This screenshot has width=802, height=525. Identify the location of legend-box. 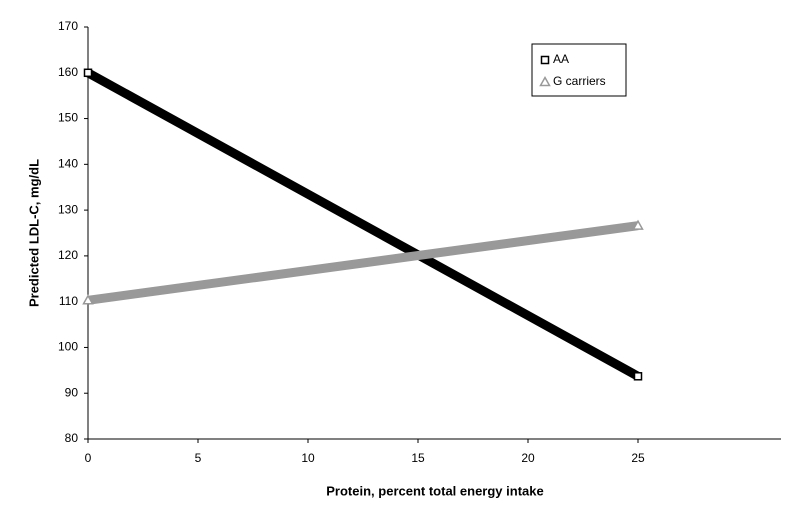
(579, 70).